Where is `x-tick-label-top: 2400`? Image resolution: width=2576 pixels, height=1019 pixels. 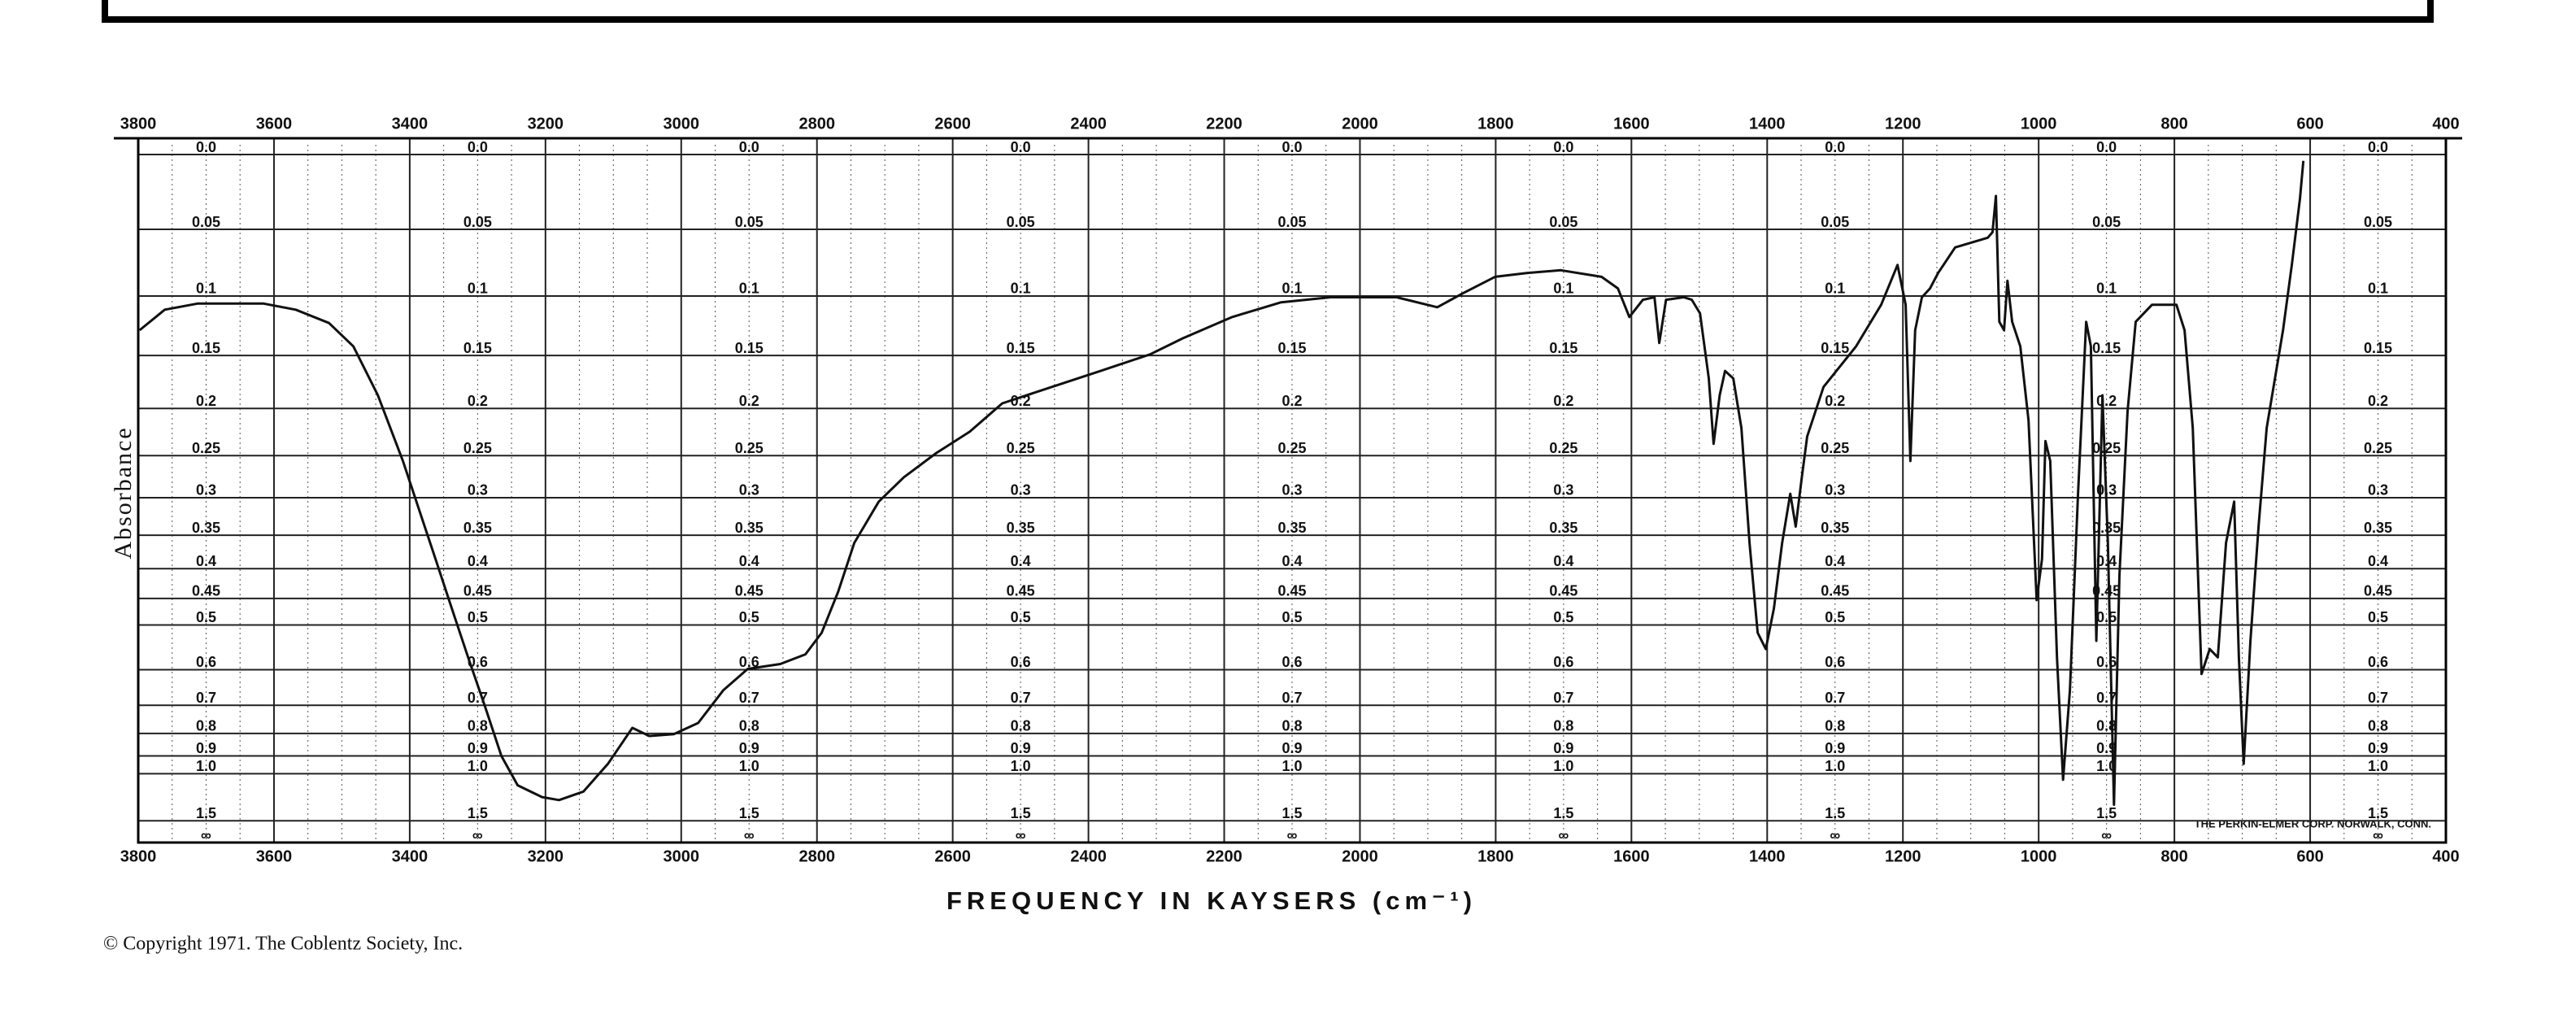 x-tick-label-top: 2400 is located at coordinates (1088, 124).